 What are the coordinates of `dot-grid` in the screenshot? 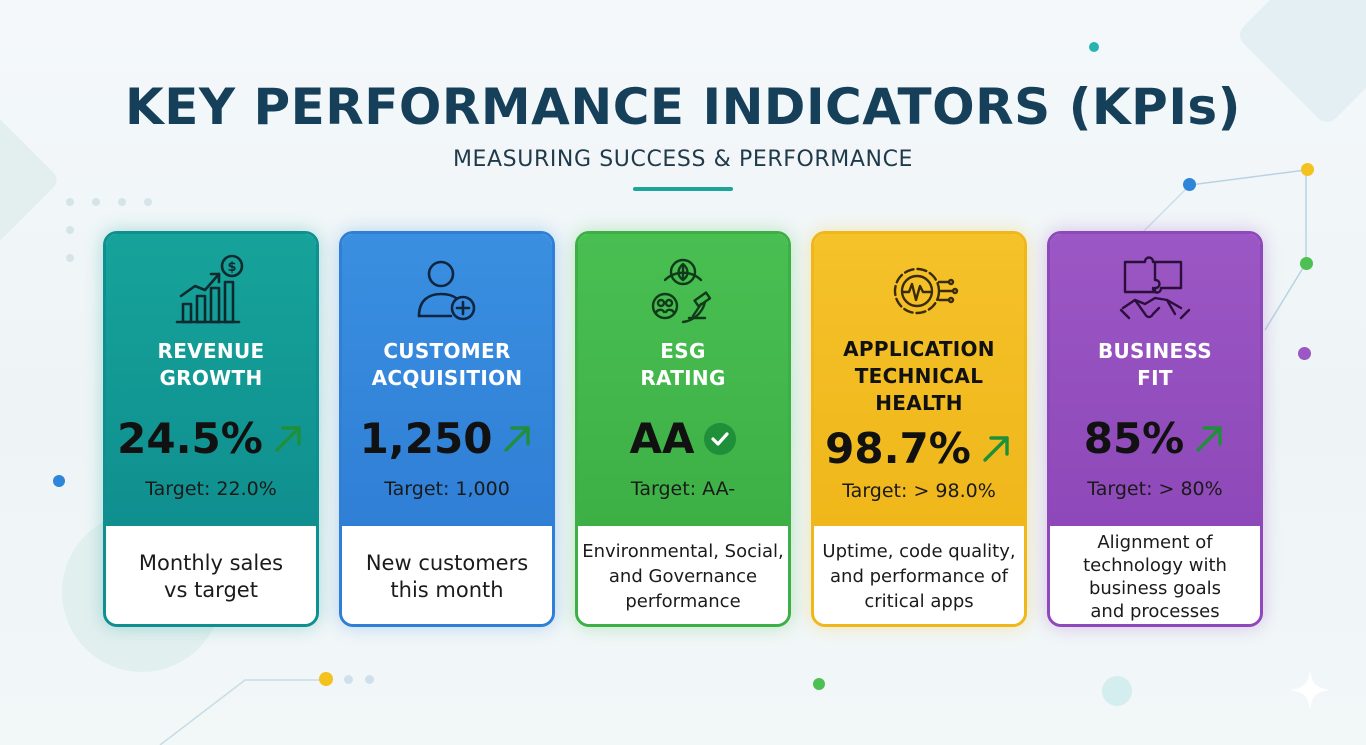 It's located at (116, 233).